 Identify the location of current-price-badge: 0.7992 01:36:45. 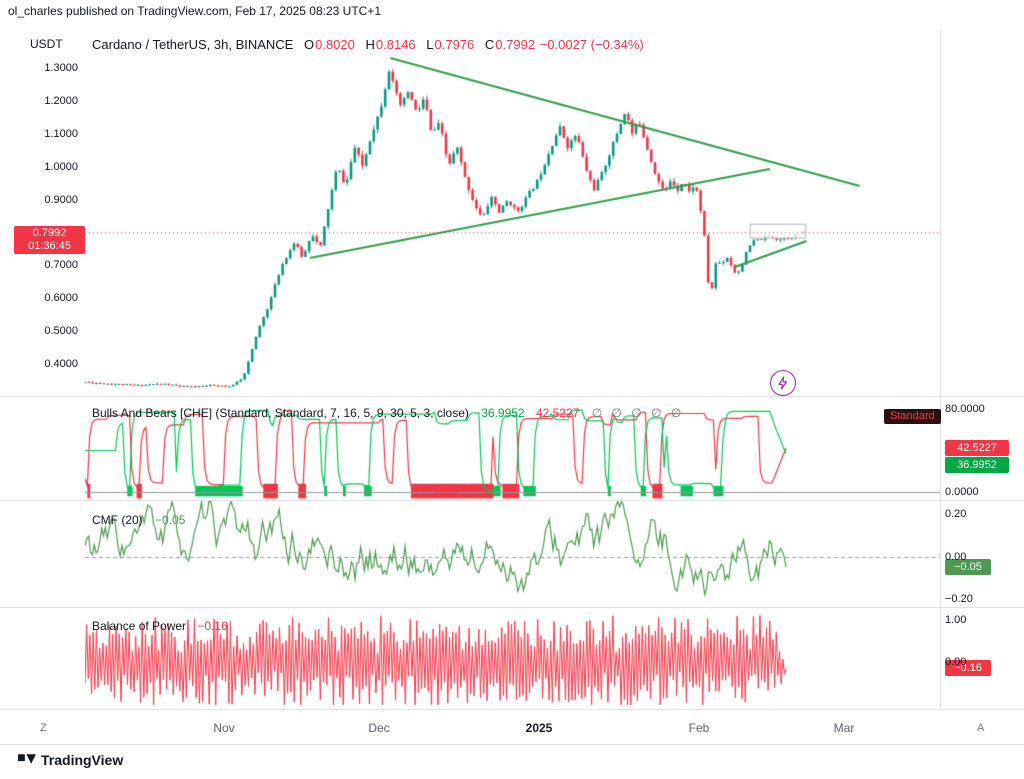
(49, 239).